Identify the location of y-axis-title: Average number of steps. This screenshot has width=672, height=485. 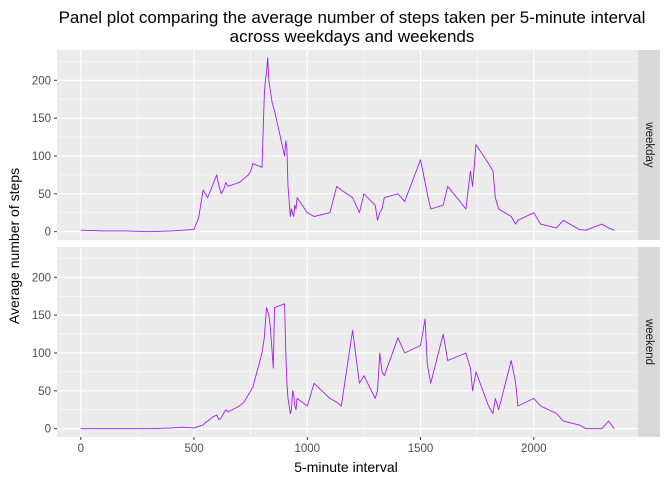
(14, 246).